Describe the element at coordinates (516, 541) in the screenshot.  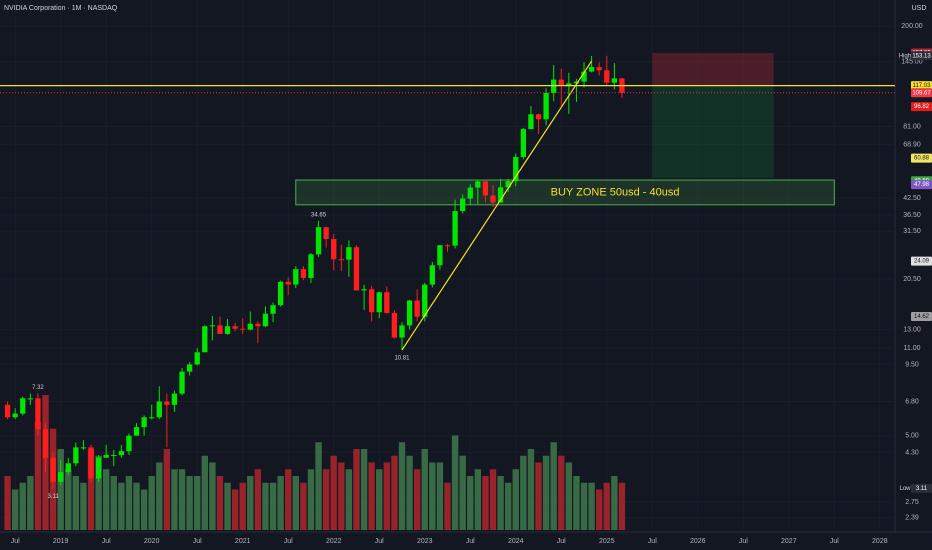
I see `x-tick-label: 2024` at that location.